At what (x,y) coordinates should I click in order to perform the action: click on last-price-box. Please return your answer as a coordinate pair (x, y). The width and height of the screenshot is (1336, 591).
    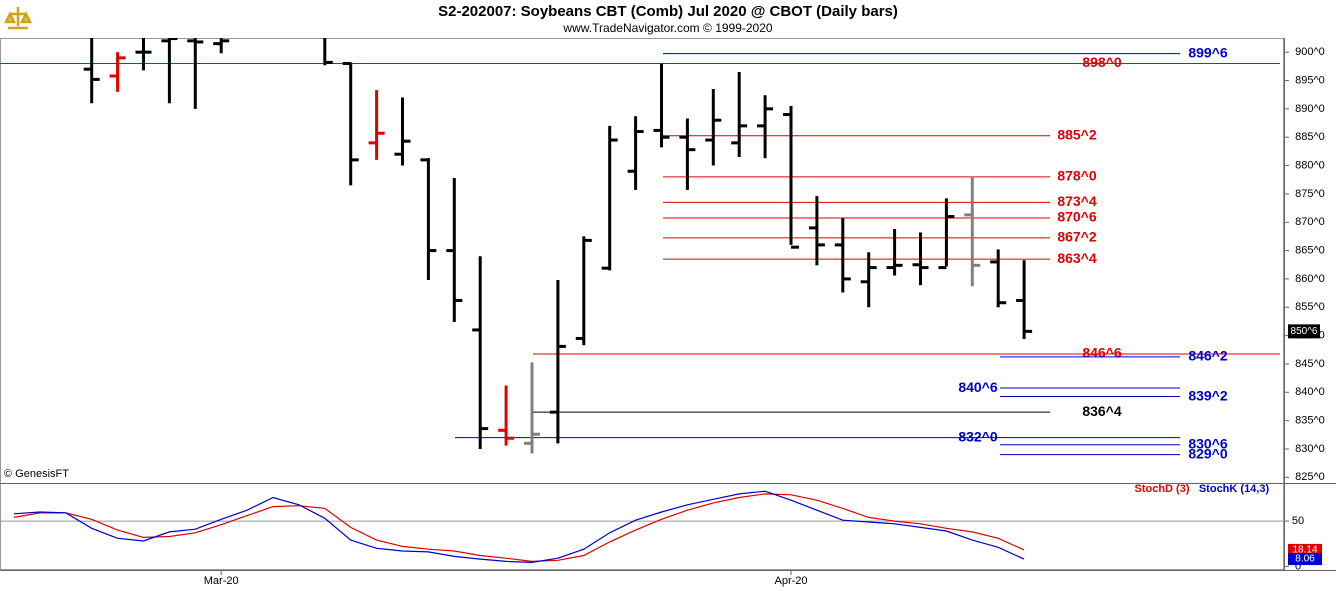
    Looking at the image, I should click on (1304, 331).